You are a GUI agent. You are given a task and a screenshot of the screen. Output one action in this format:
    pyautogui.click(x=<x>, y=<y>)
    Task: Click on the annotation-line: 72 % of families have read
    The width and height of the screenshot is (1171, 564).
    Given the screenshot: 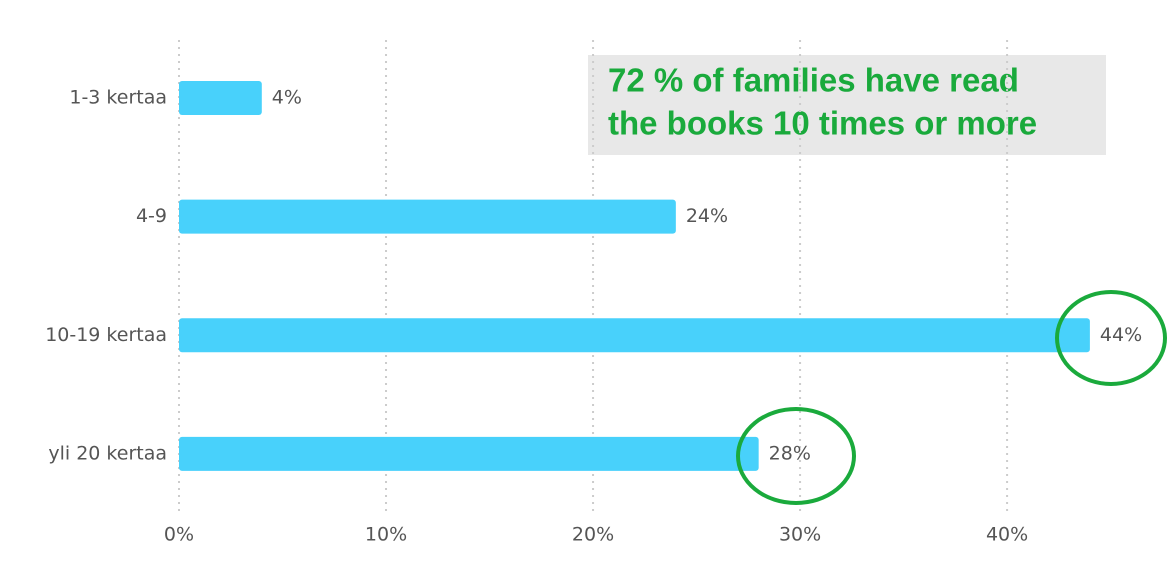 What is the action you would take?
    pyautogui.click(x=813, y=80)
    